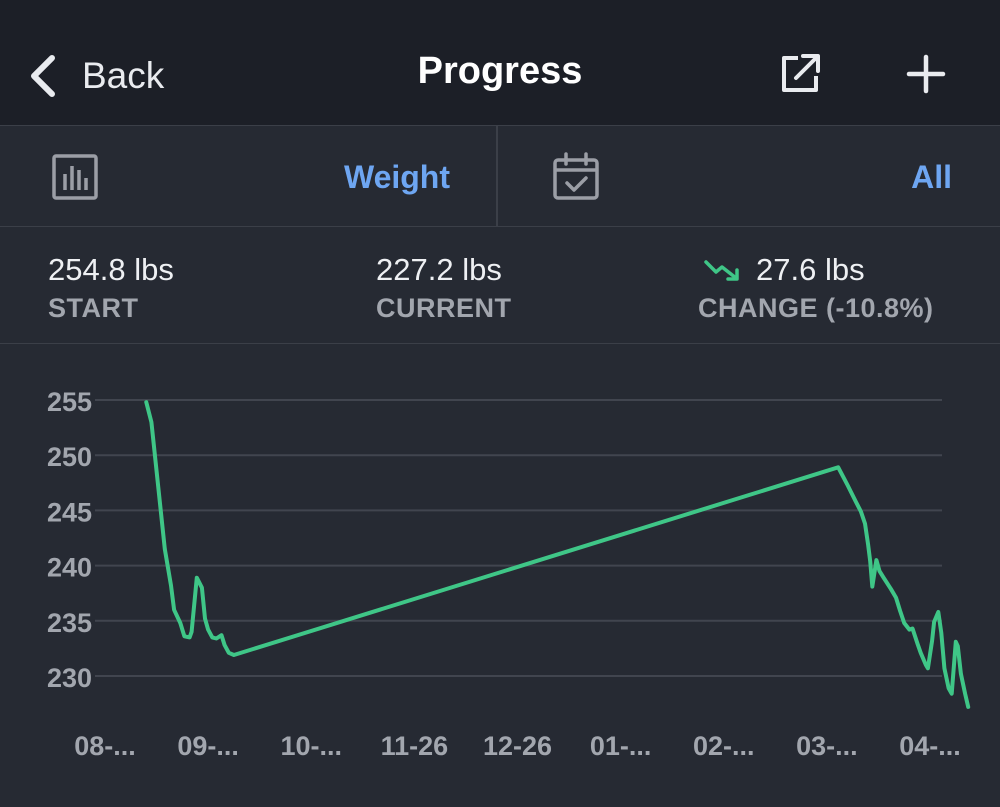 The image size is (1000, 807). I want to click on current-value: 227.2 lbs, so click(439, 269).